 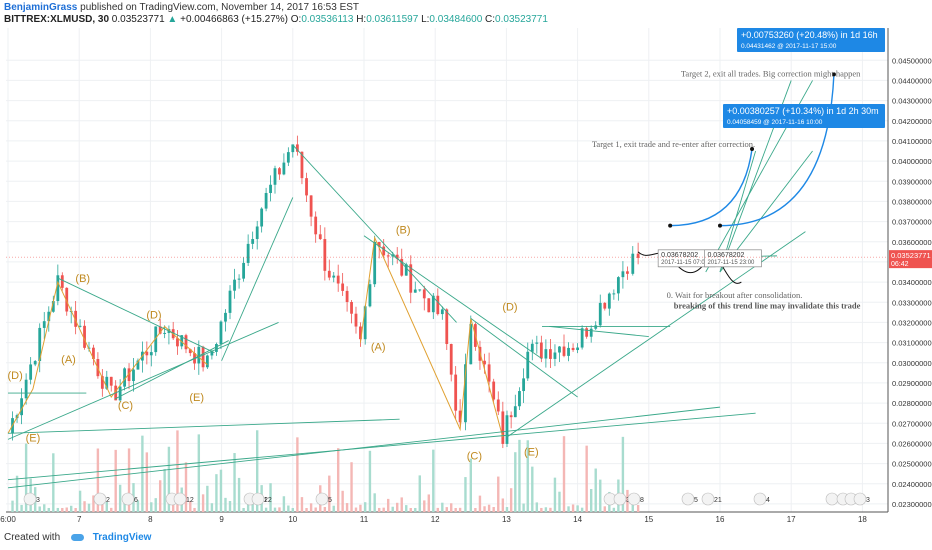 What do you see at coordinates (912, 181) in the screenshot?
I see `y-tick-label: 0.03900000` at bounding box center [912, 181].